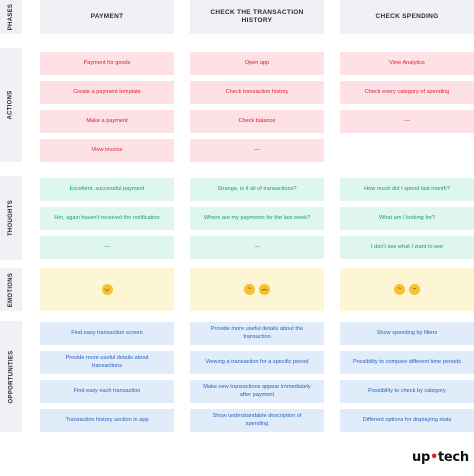  I want to click on row-label-thoughts-text: THOUGHTS, so click(11, 218).